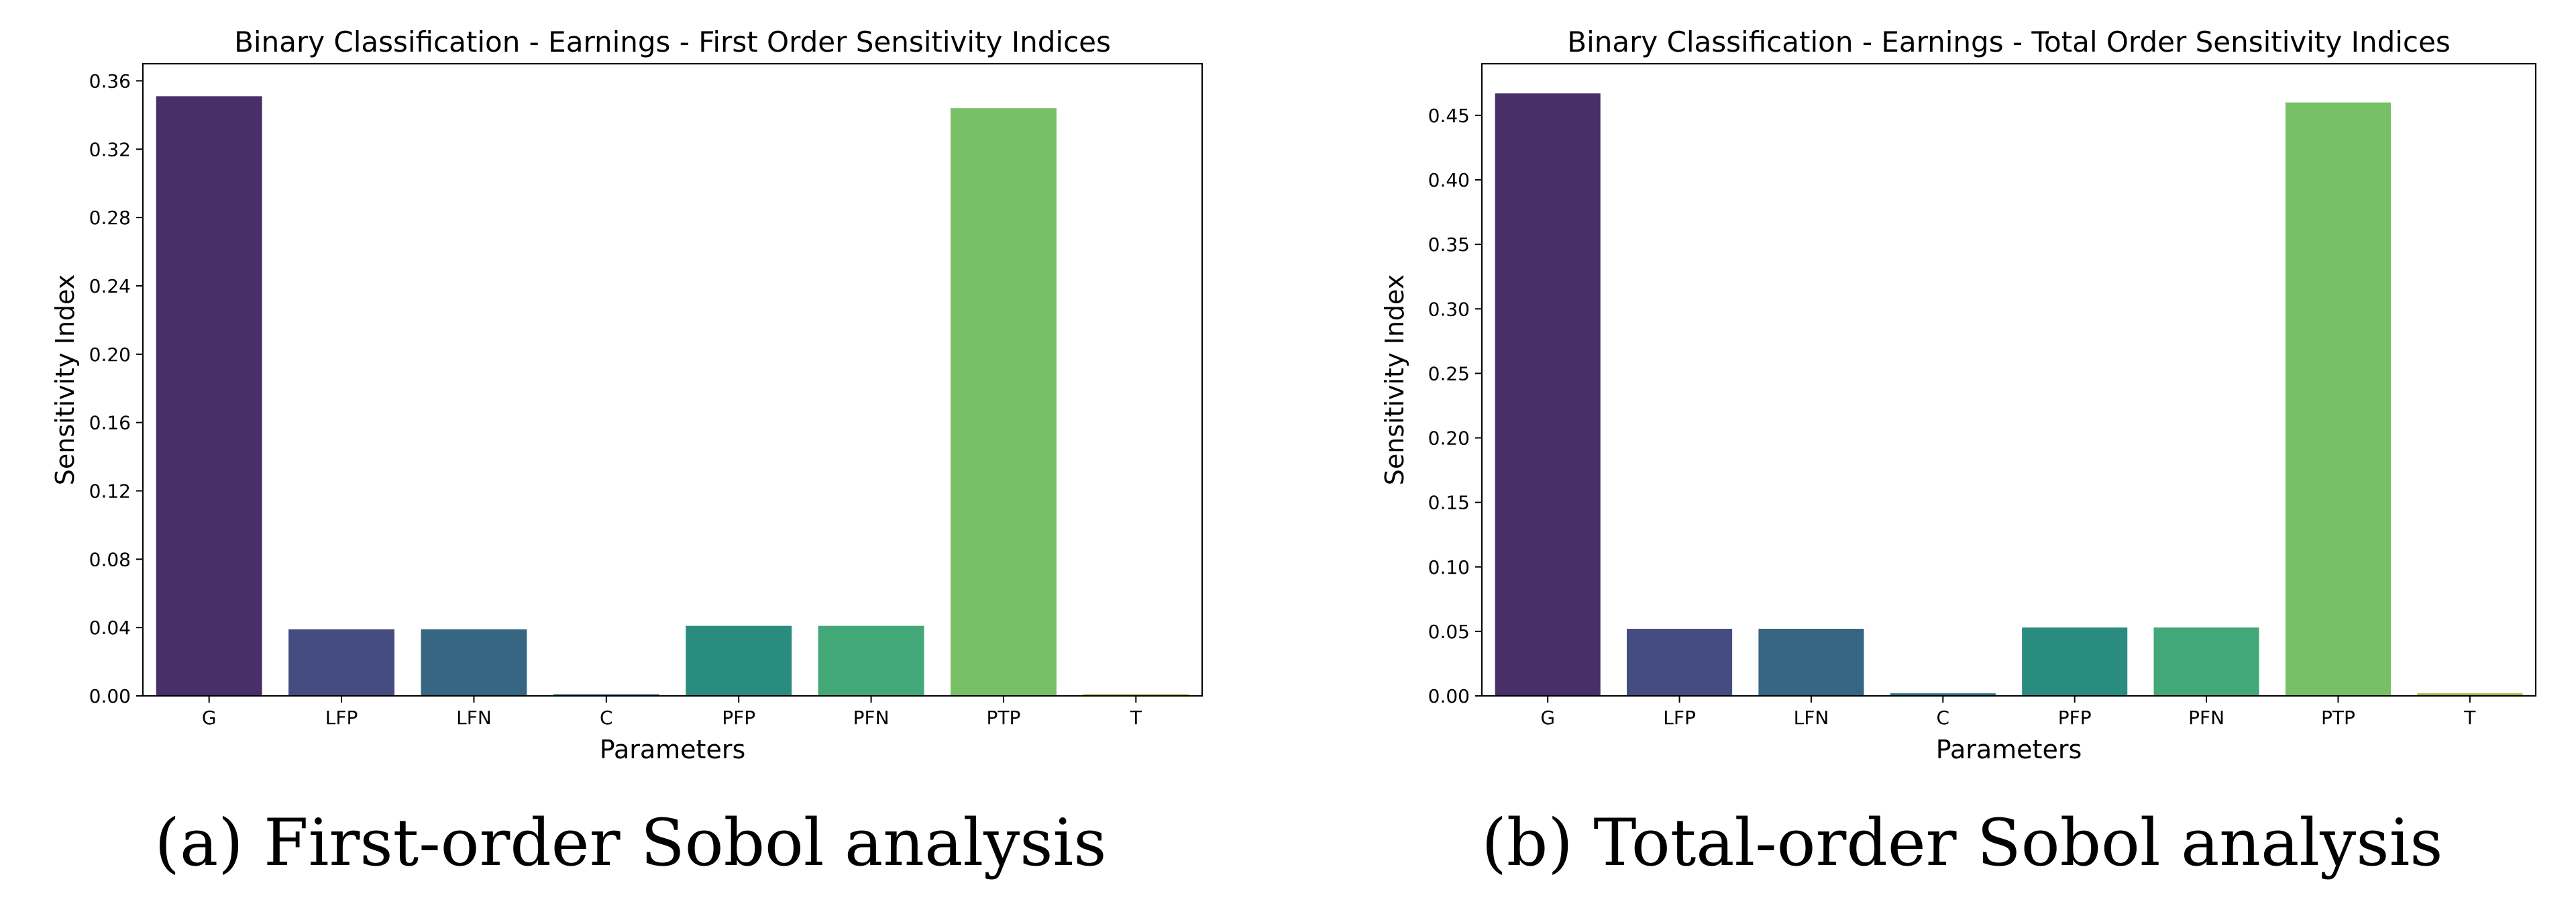  I want to click on y-tick-label: 0.32, so click(110, 149).